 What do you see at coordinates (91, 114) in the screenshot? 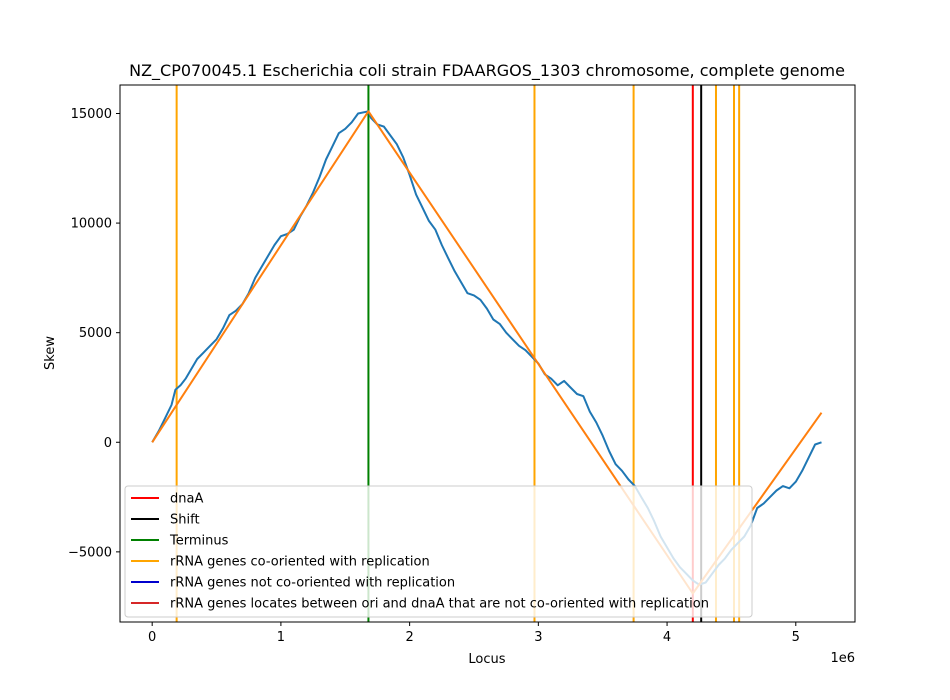
I see `y-tick-label: 15000` at bounding box center [91, 114].